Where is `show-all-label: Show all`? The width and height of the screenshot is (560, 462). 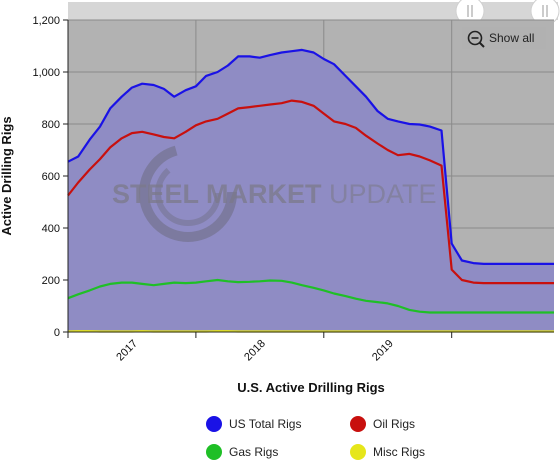 show-all-label: Show all is located at coordinates (511, 38).